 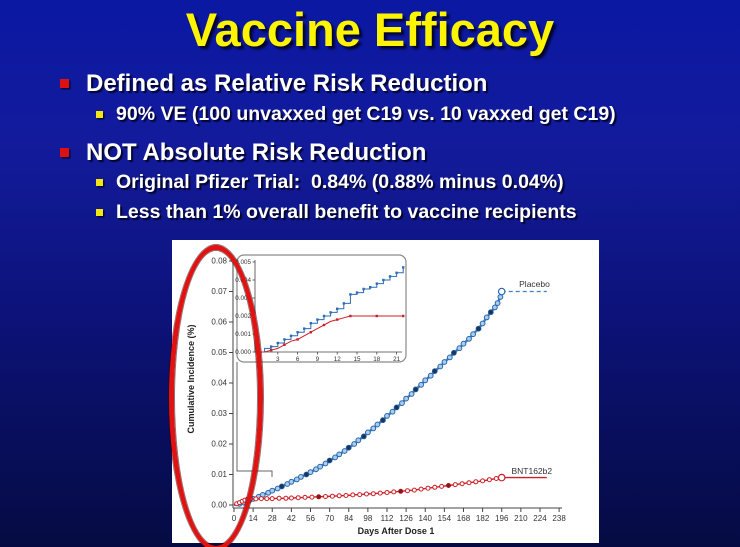 What do you see at coordinates (377, 359) in the screenshot?
I see `svg-text: 18` at bounding box center [377, 359].